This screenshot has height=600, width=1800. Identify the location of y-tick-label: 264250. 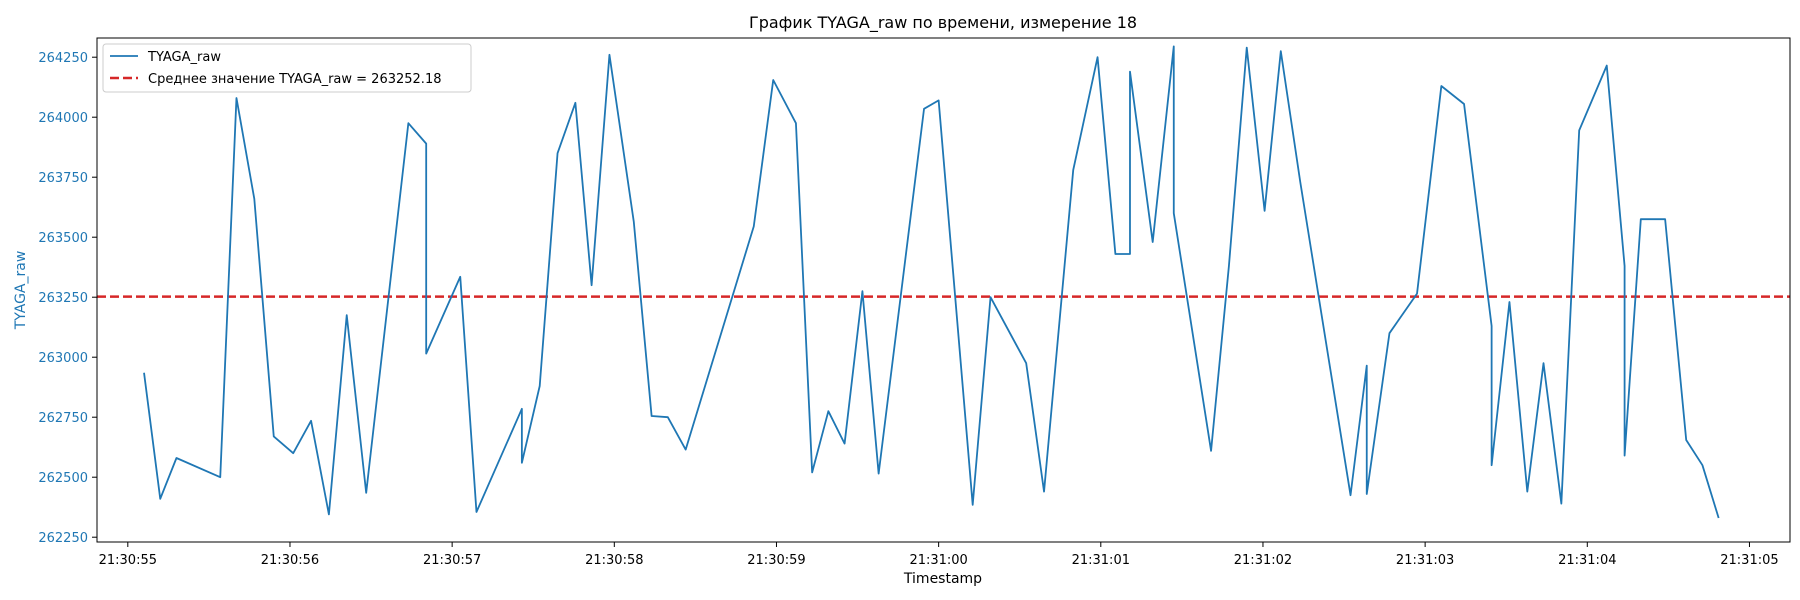
(63, 58).